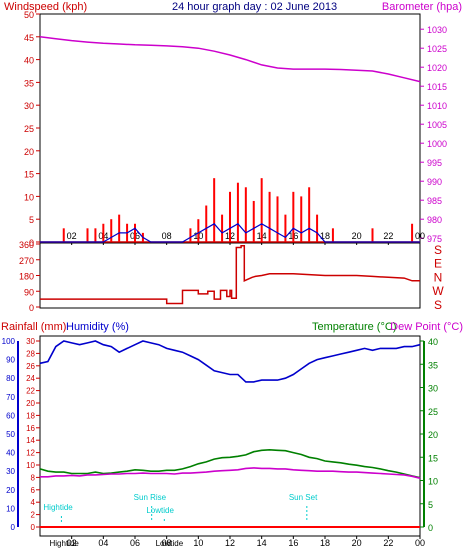 The width and height of the screenshot is (467, 555). Describe the element at coordinates (13, 527) in the screenshot. I see `humidity-tick-label: 0` at that location.